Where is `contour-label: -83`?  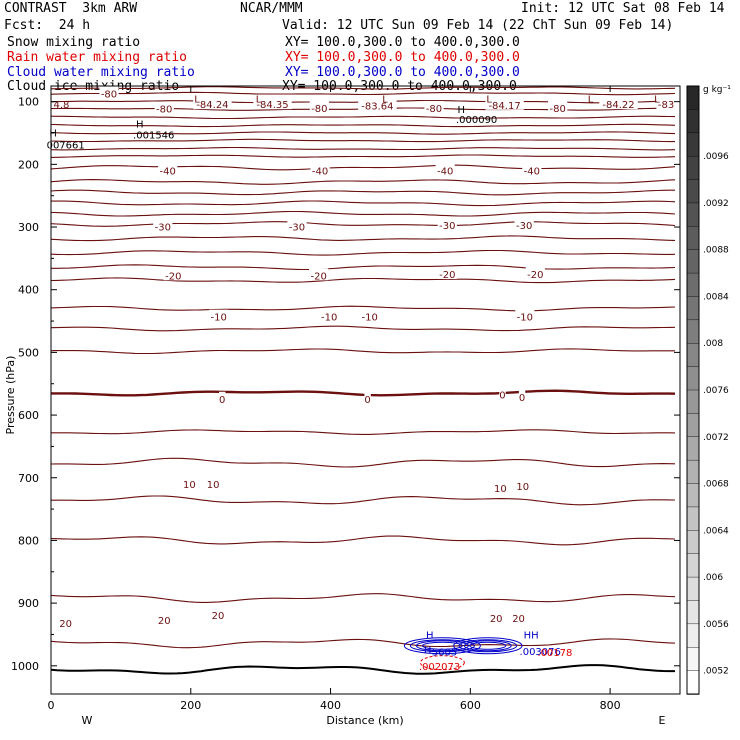 contour-label: -83 is located at coordinates (666, 105).